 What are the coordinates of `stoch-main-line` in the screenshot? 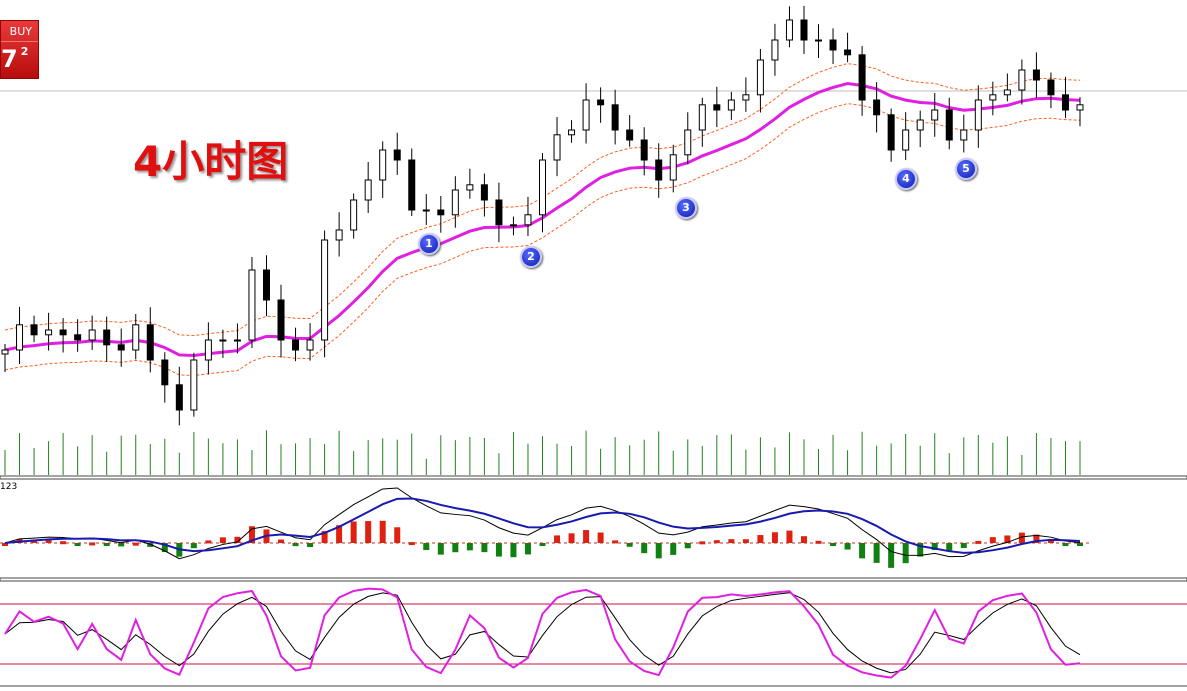 It's located at (542, 633).